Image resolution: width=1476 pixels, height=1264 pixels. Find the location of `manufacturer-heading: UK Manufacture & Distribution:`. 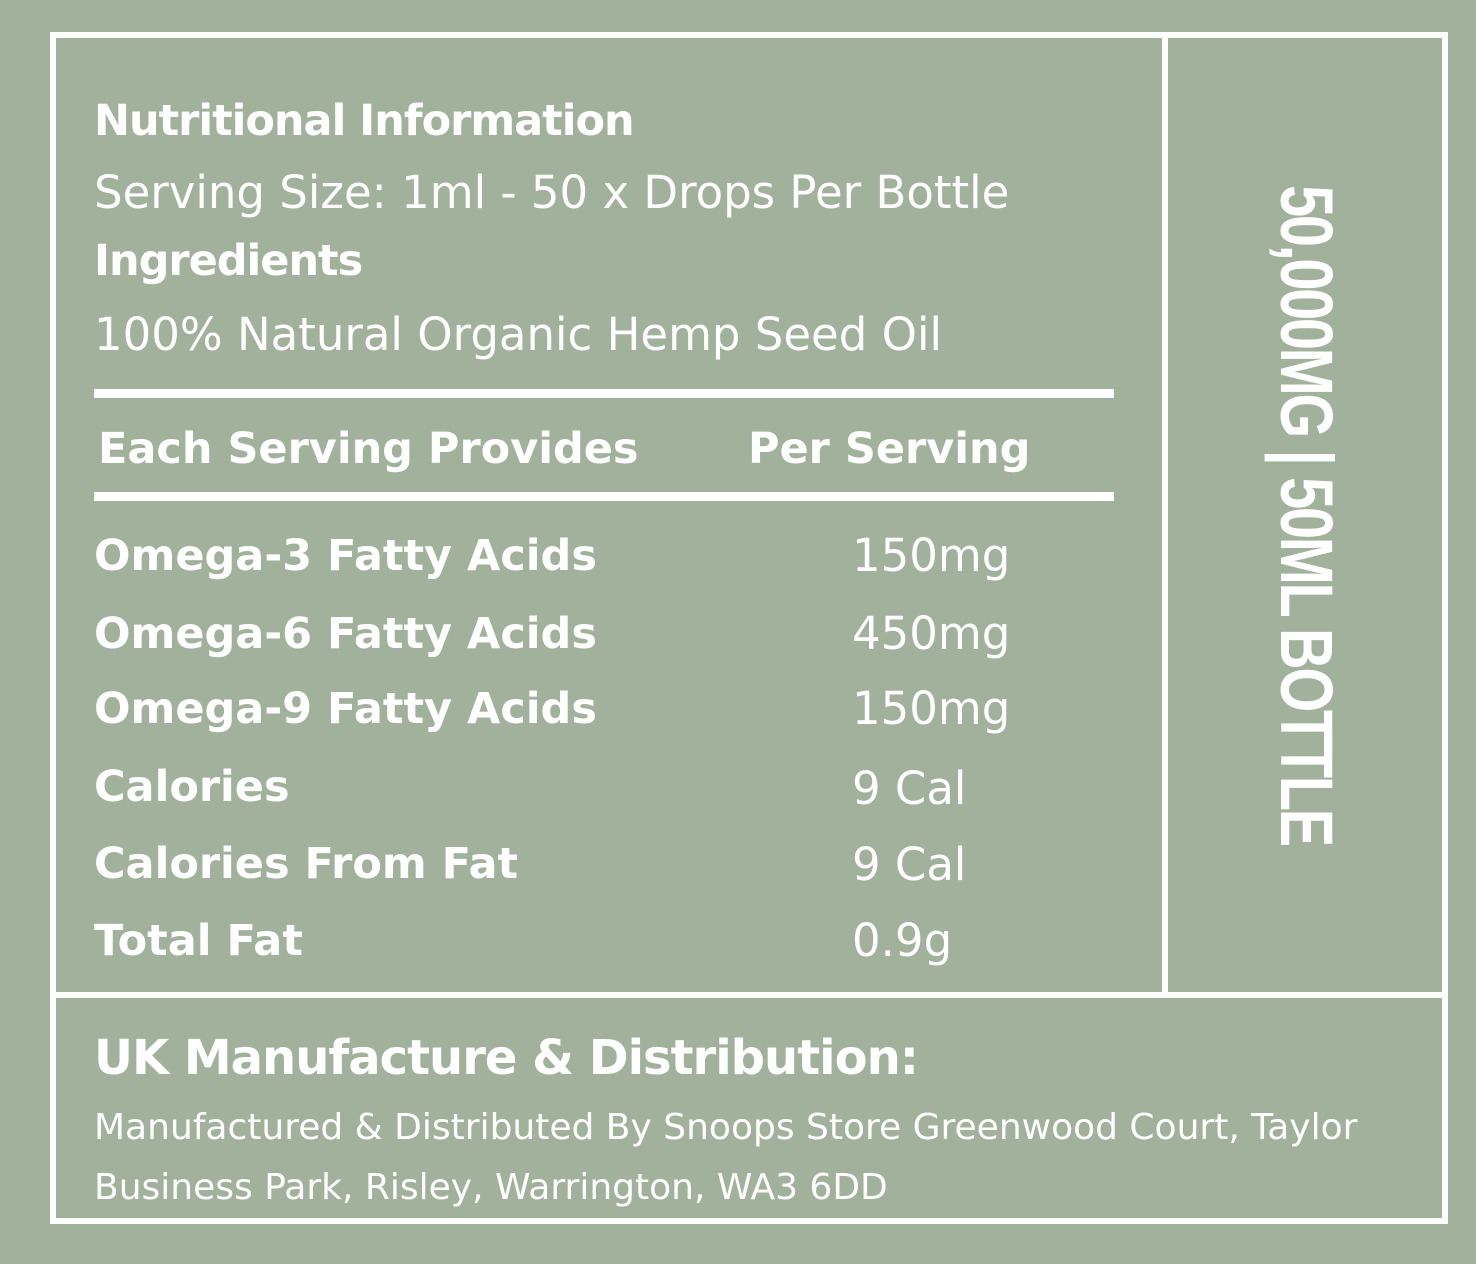

manufacturer-heading: UK Manufacture & Distribution: is located at coordinates (506, 1058).